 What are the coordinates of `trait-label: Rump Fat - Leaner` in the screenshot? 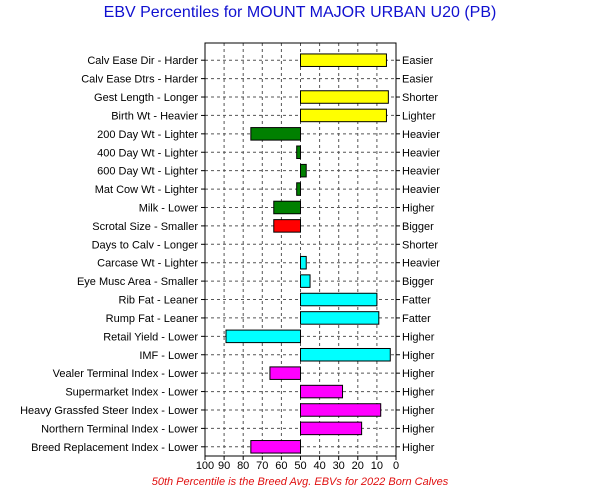 It's located at (152, 319).